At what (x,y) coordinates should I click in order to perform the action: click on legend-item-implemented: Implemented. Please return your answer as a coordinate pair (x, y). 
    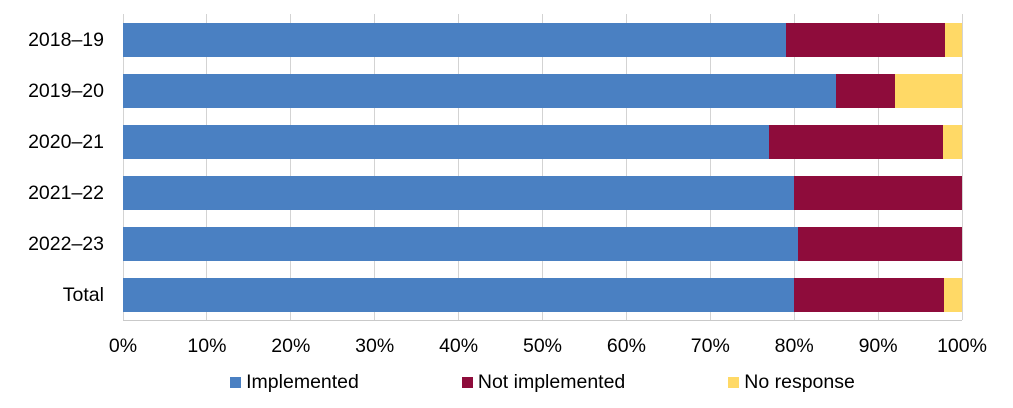
    Looking at the image, I should click on (294, 382).